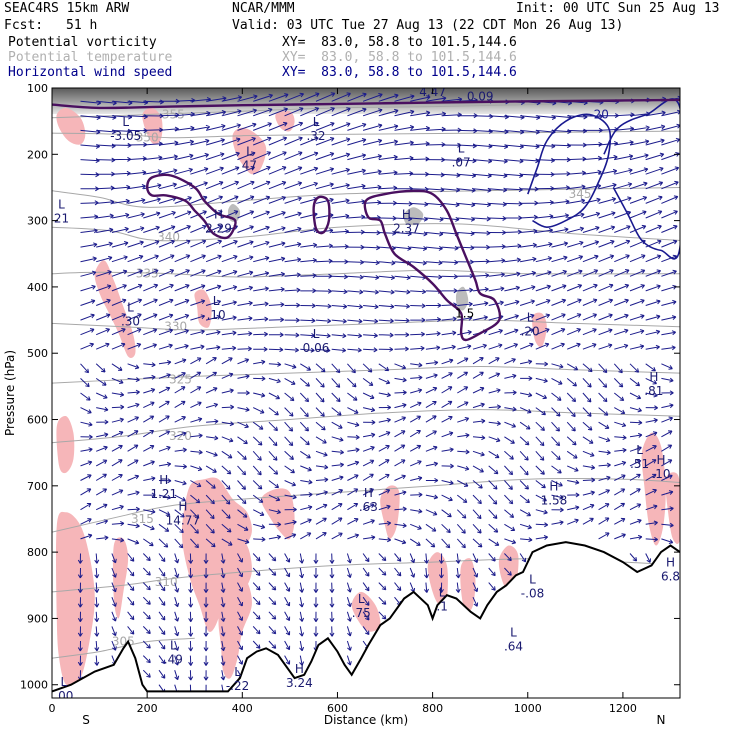 This screenshot has height=740, width=740. What do you see at coordinates (180, 380) in the screenshot?
I see `theta-contour-label: 325` at bounding box center [180, 380].